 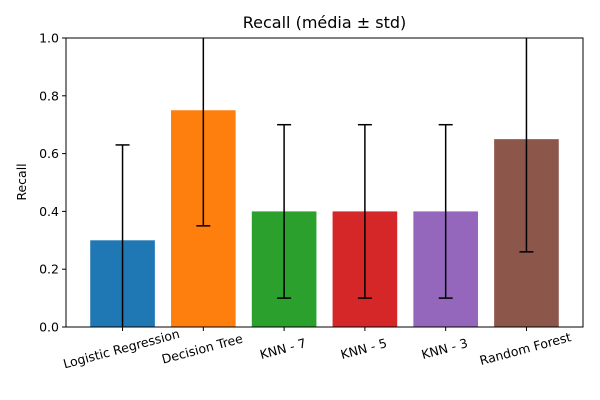 I want to click on y-tick-label: 0.8, so click(x=49, y=95).